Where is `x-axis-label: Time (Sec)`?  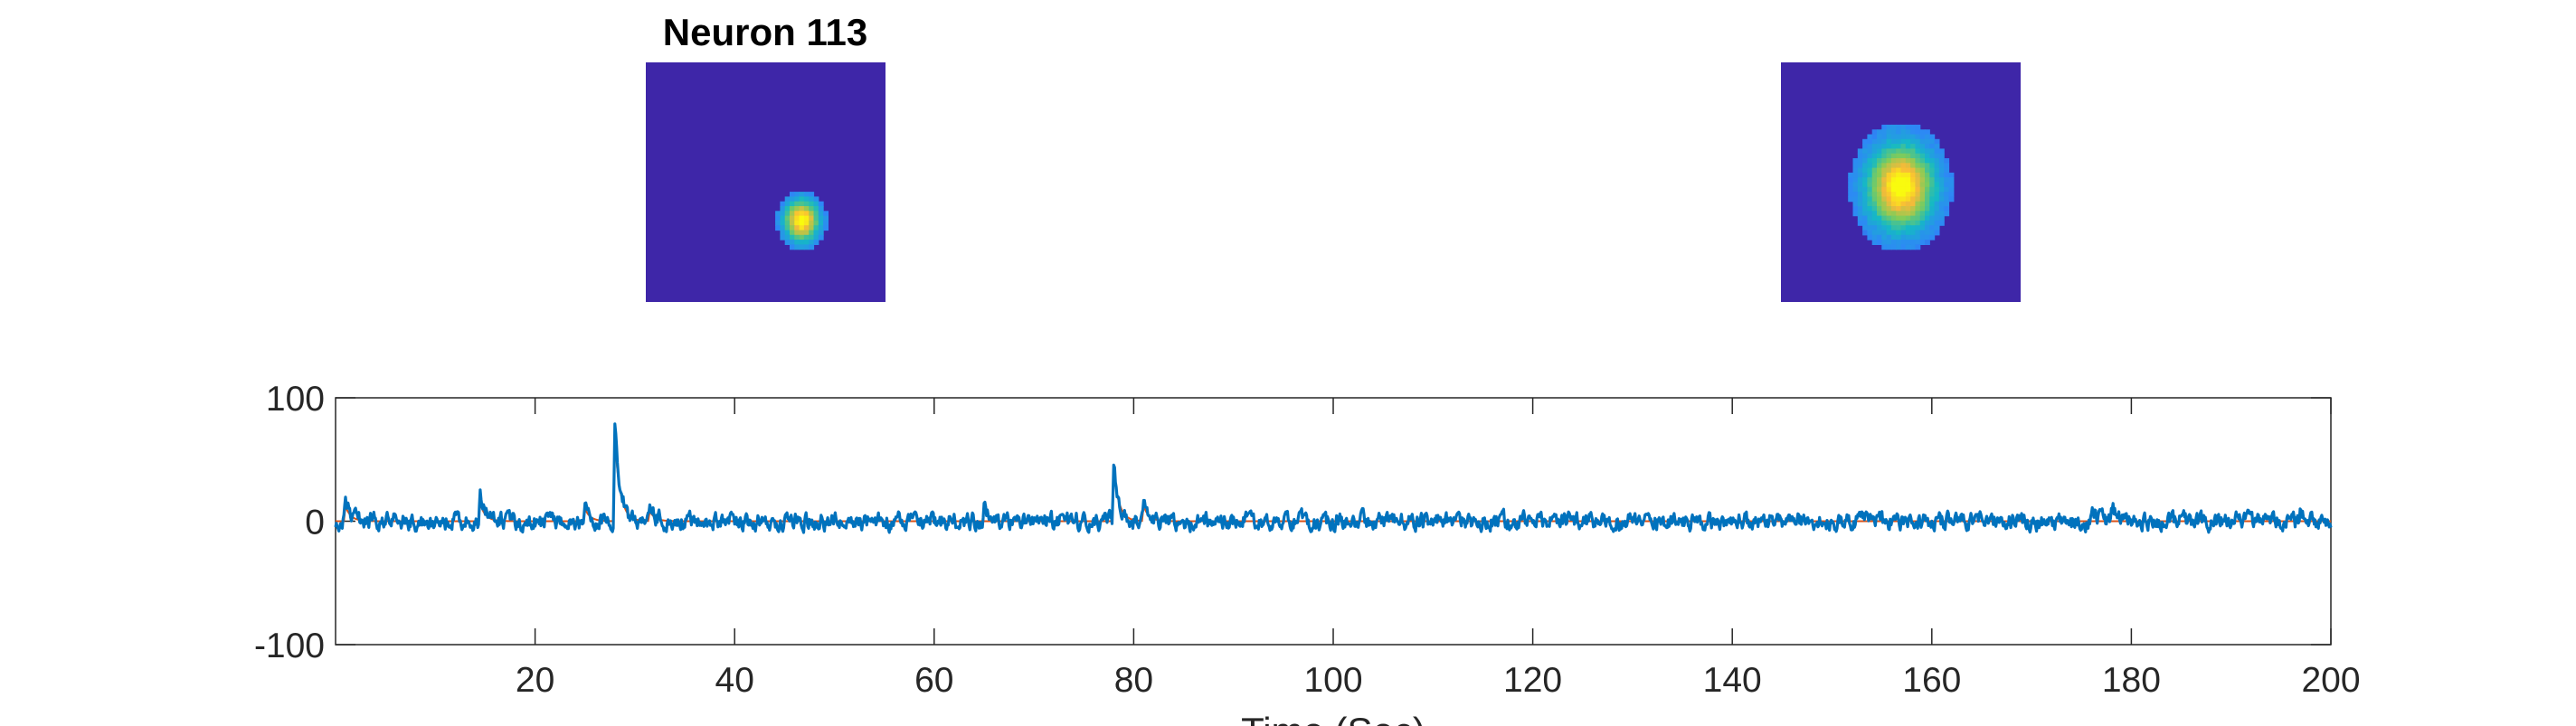
x-axis-label: Time (Sec) is located at coordinates (1333, 718).